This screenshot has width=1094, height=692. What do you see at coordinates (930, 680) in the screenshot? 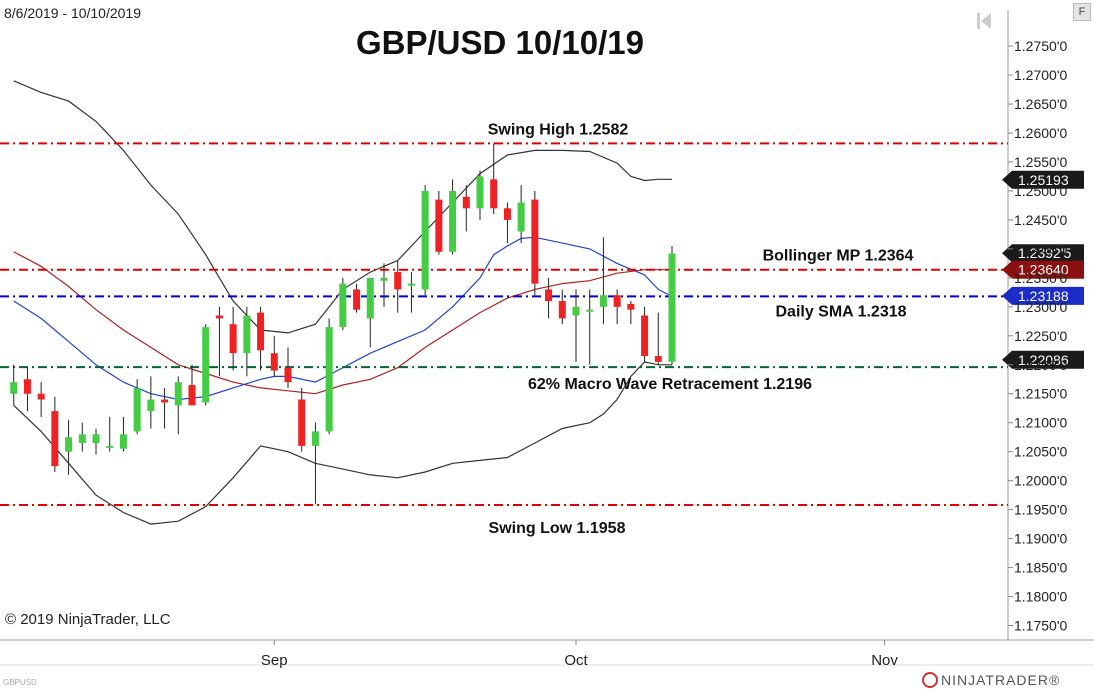
I see `logo-ring-icon` at bounding box center [930, 680].